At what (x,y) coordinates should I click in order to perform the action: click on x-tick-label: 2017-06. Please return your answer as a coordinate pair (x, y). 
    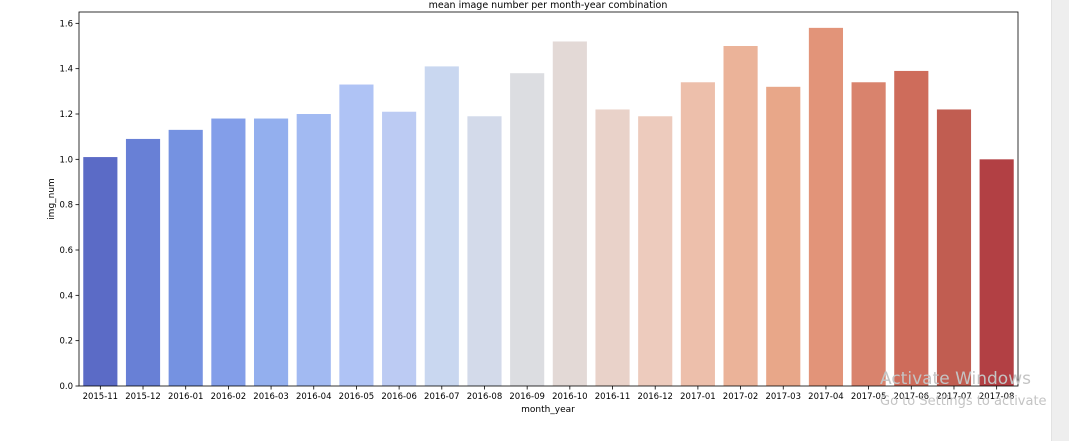
    Looking at the image, I should click on (912, 397).